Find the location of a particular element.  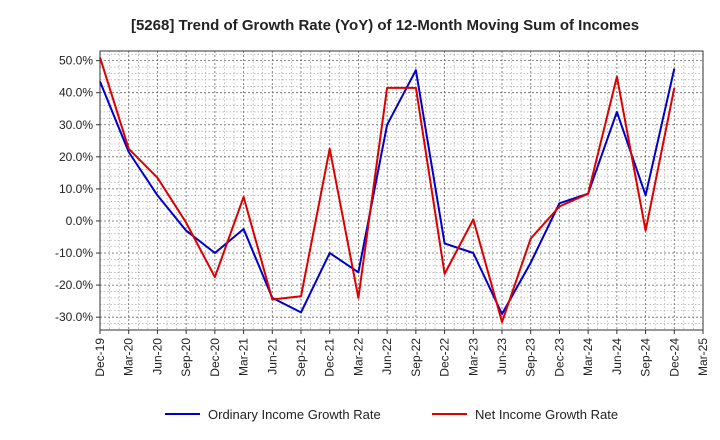

x-tick-label: Mar-25 is located at coordinates (703, 357).